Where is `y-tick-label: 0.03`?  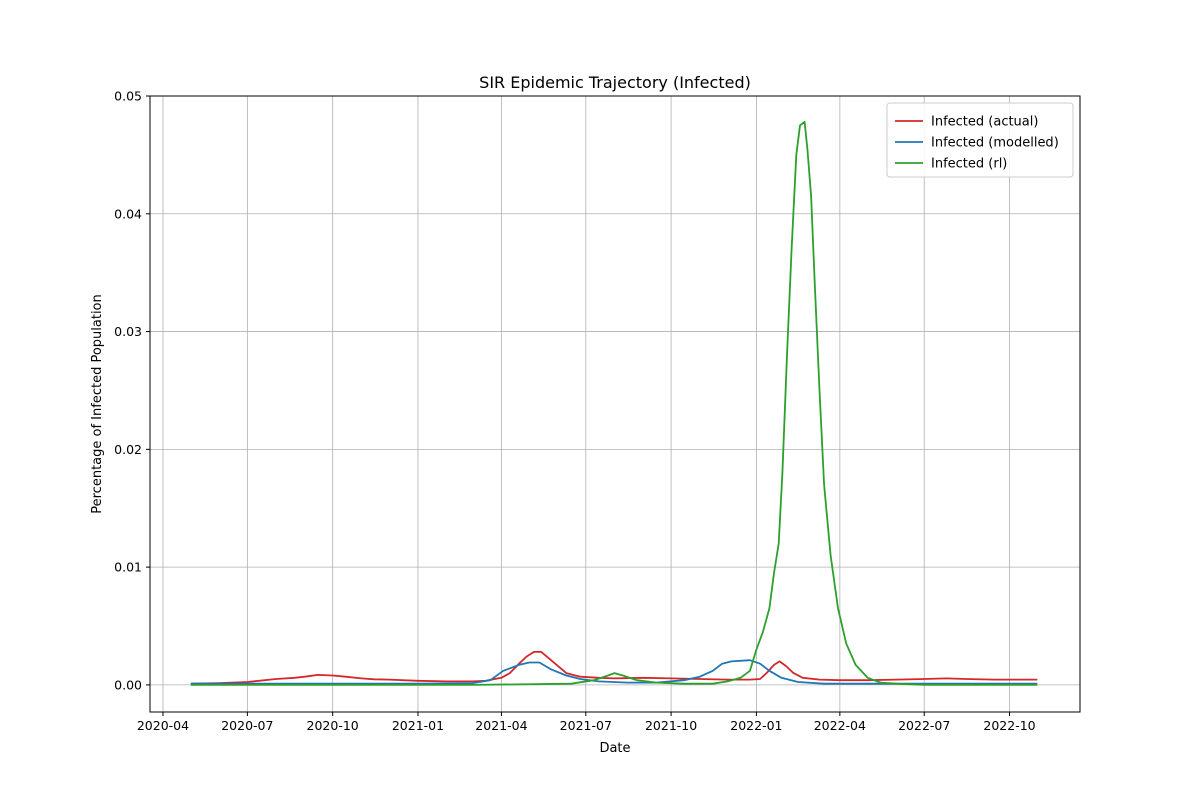
y-tick-label: 0.03 is located at coordinates (128, 331).